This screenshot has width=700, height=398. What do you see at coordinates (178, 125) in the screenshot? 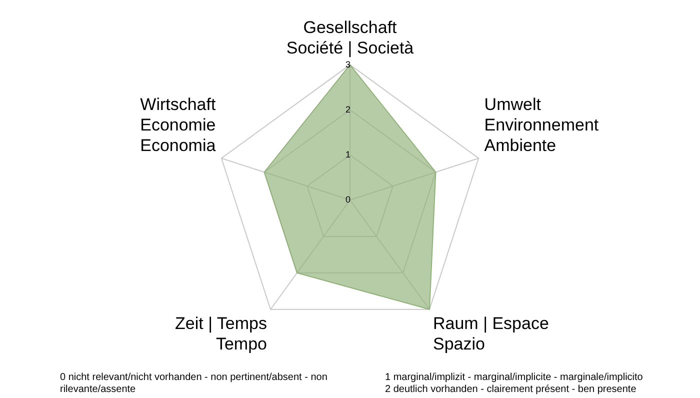
I see `spoke-label: Wirtschaft Economie Economia` at bounding box center [178, 125].